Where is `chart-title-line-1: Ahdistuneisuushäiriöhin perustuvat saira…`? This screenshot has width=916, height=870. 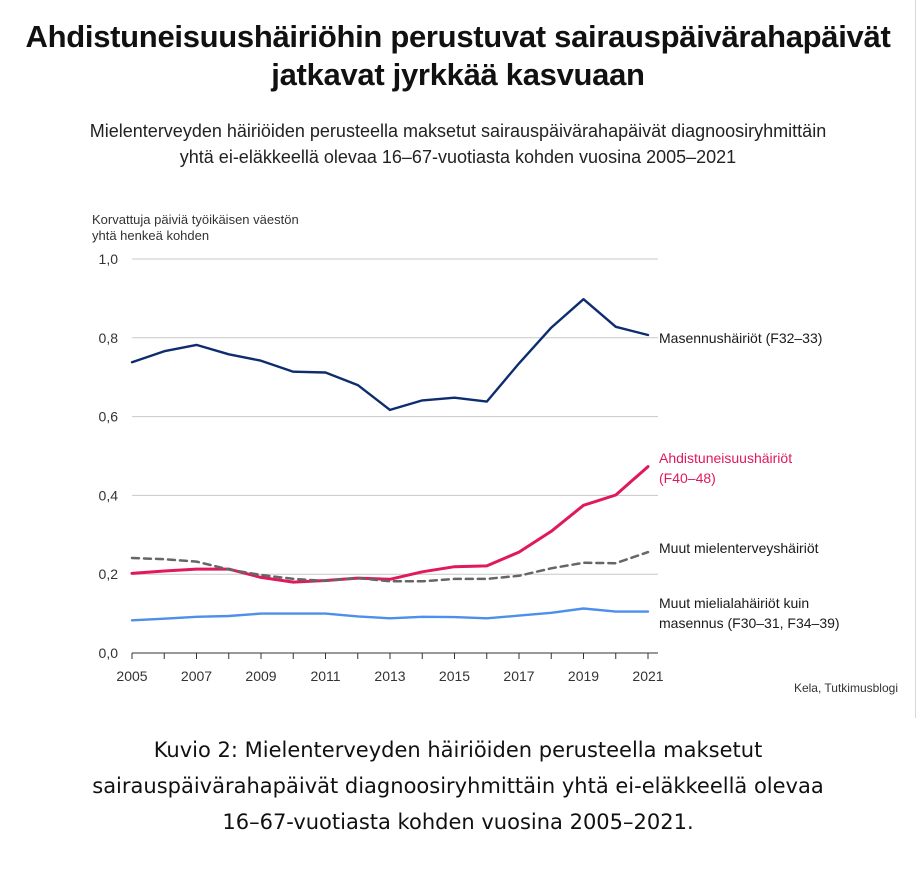 chart-title-line-1: Ahdistuneisuushäiriöhin perustuvat saira… is located at coordinates (458, 36).